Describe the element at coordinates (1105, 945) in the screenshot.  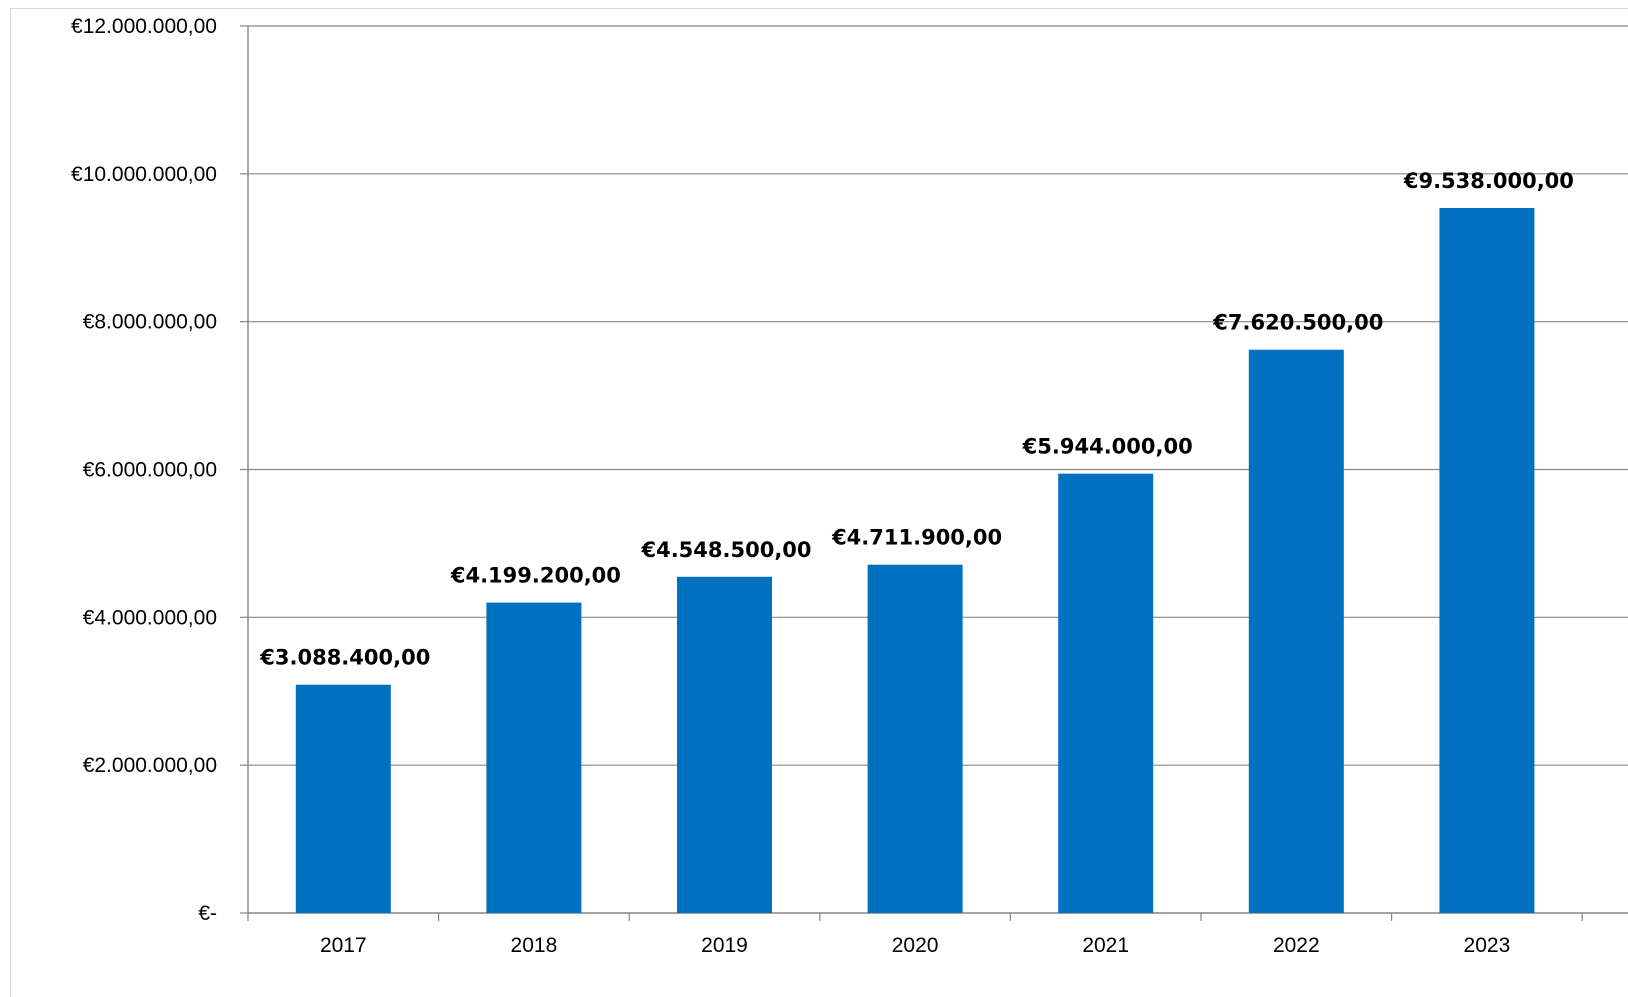
I see `x-tick-label: 2021` at that location.